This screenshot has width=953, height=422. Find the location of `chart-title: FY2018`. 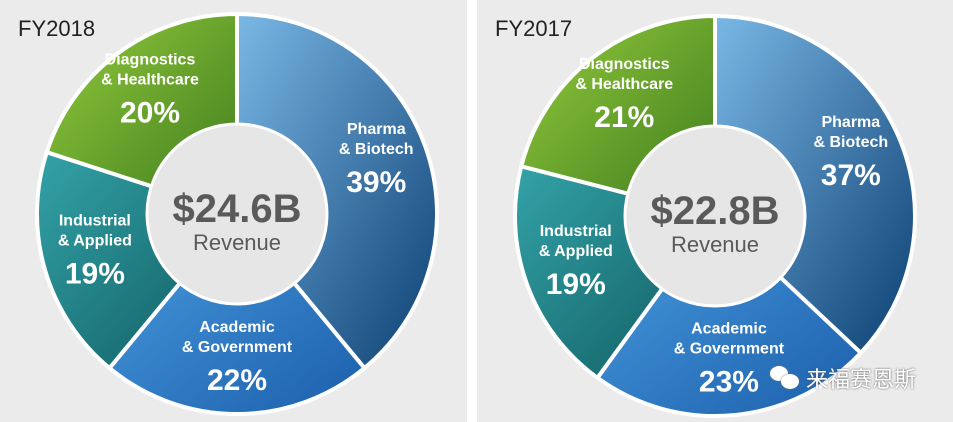

chart-title: FY2018 is located at coordinates (57, 28).